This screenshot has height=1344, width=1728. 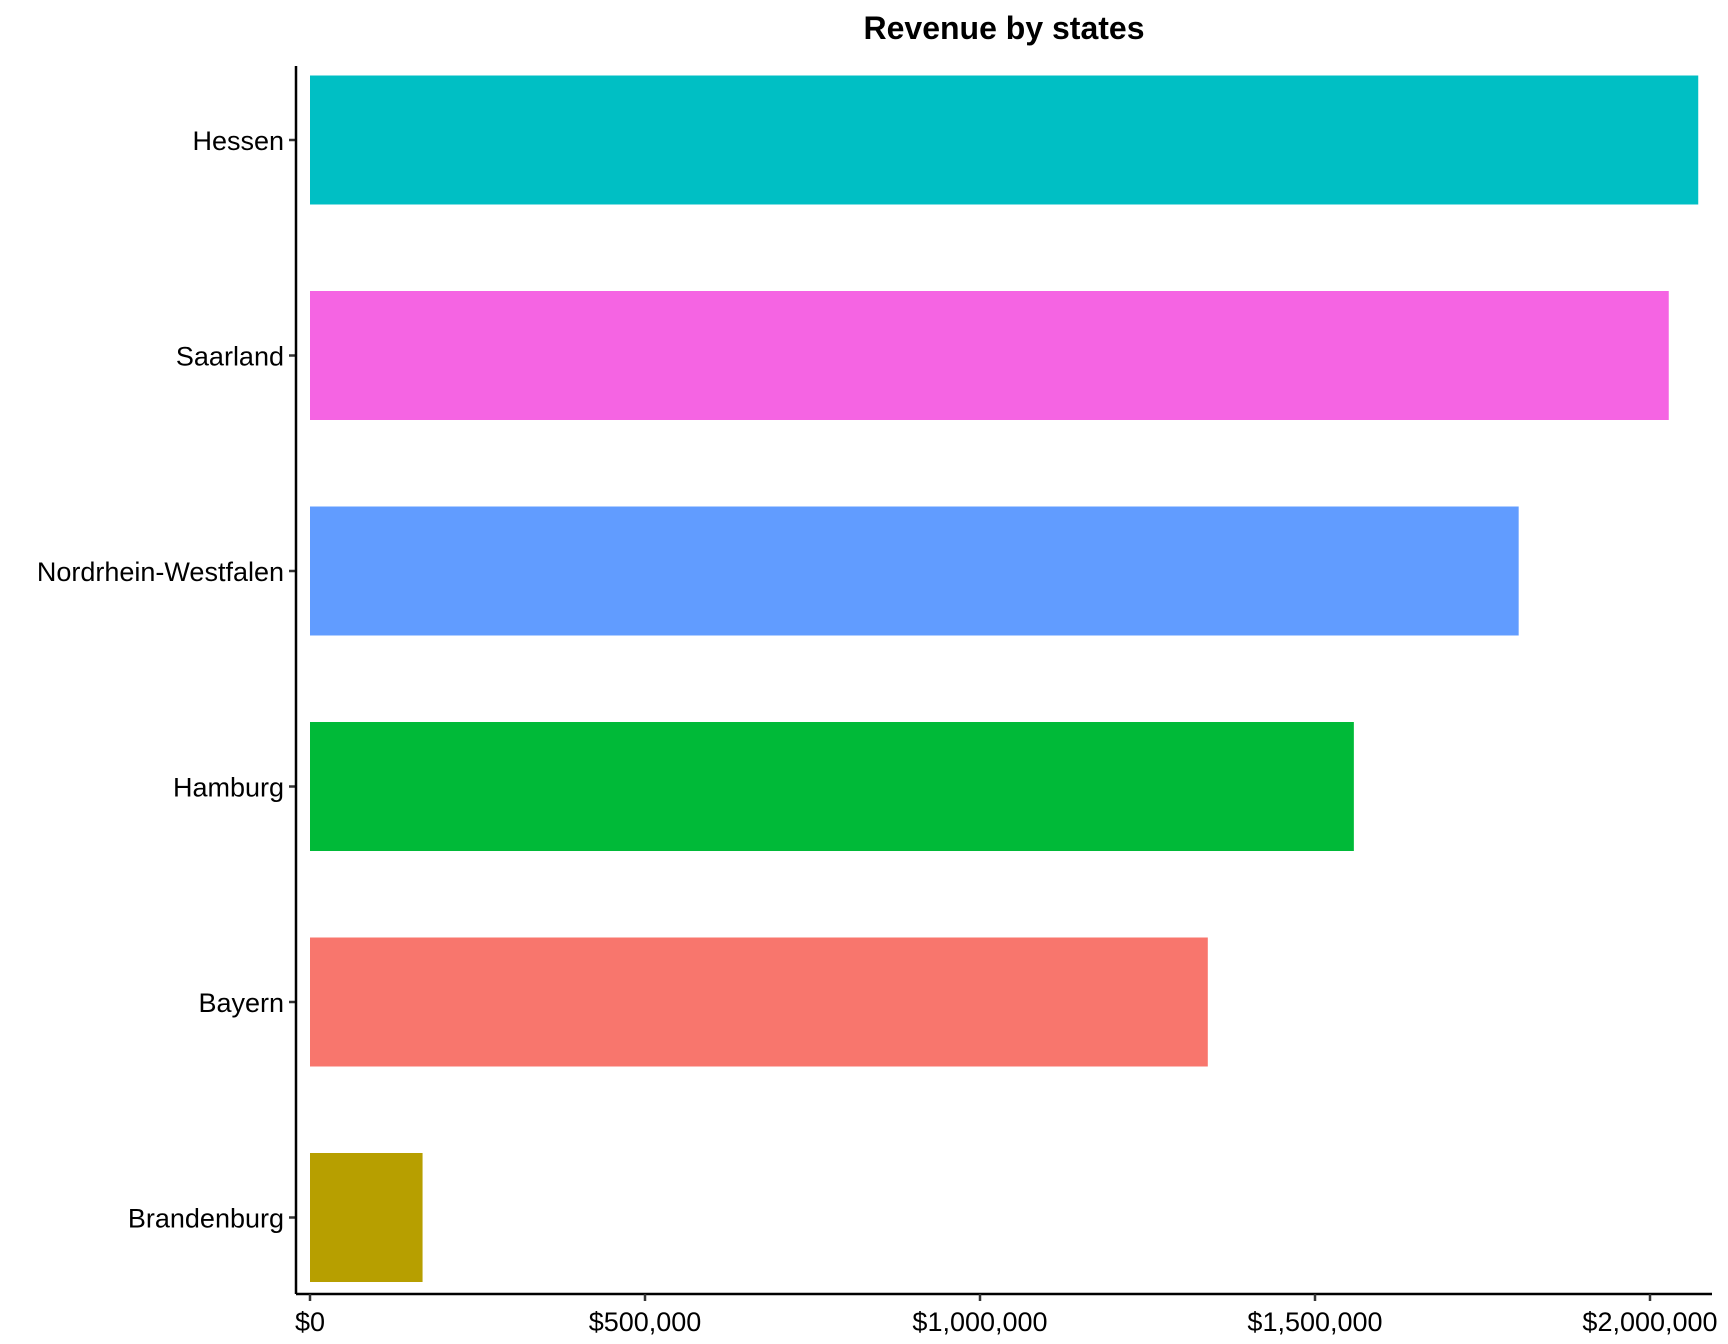 What do you see at coordinates (241, 1003) in the screenshot?
I see `y-tick-label-bayern: Bayern` at bounding box center [241, 1003].